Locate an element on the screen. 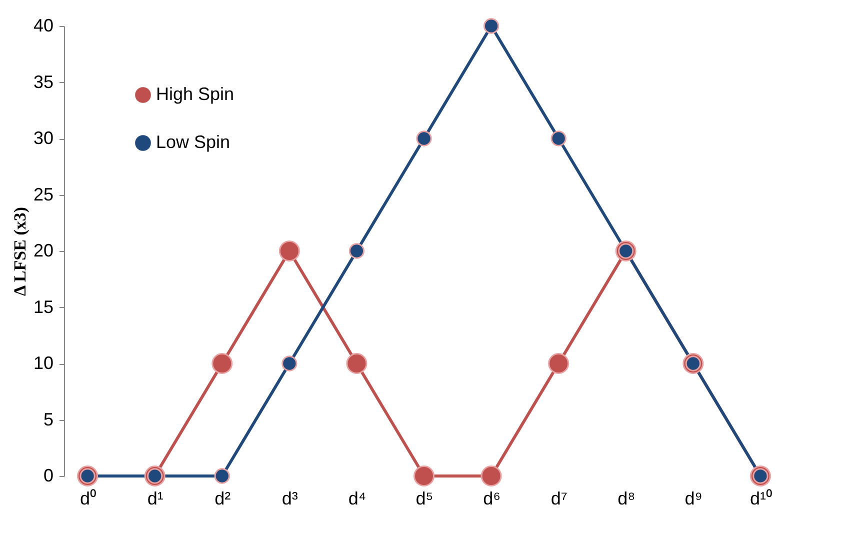  x-tick-label: d⁹ is located at coordinates (693, 498).